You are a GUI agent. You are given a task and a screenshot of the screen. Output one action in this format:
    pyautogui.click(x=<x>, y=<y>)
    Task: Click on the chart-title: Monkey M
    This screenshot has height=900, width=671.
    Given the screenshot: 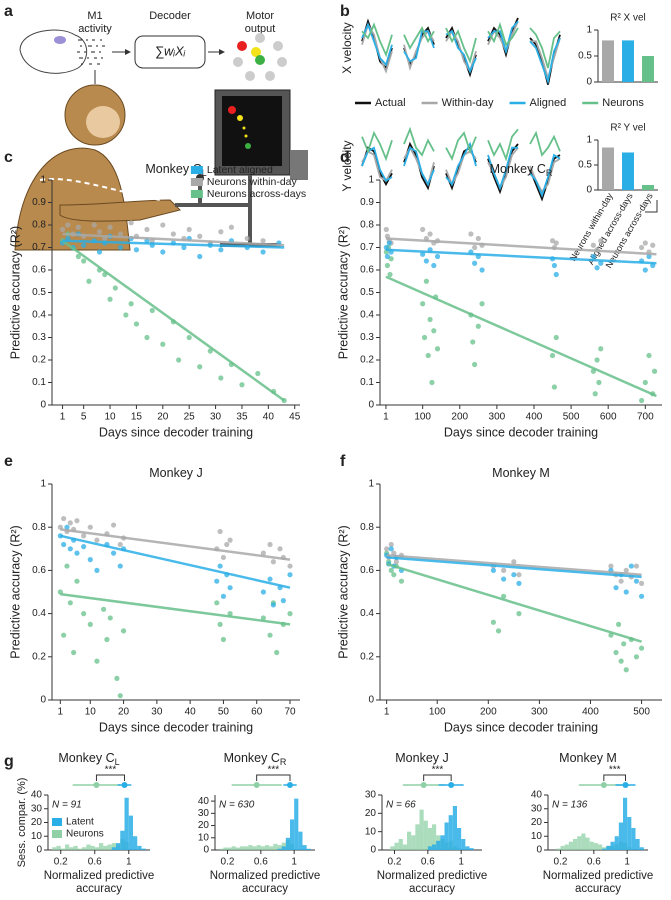 What is the action you would take?
    pyautogui.click(x=588, y=758)
    